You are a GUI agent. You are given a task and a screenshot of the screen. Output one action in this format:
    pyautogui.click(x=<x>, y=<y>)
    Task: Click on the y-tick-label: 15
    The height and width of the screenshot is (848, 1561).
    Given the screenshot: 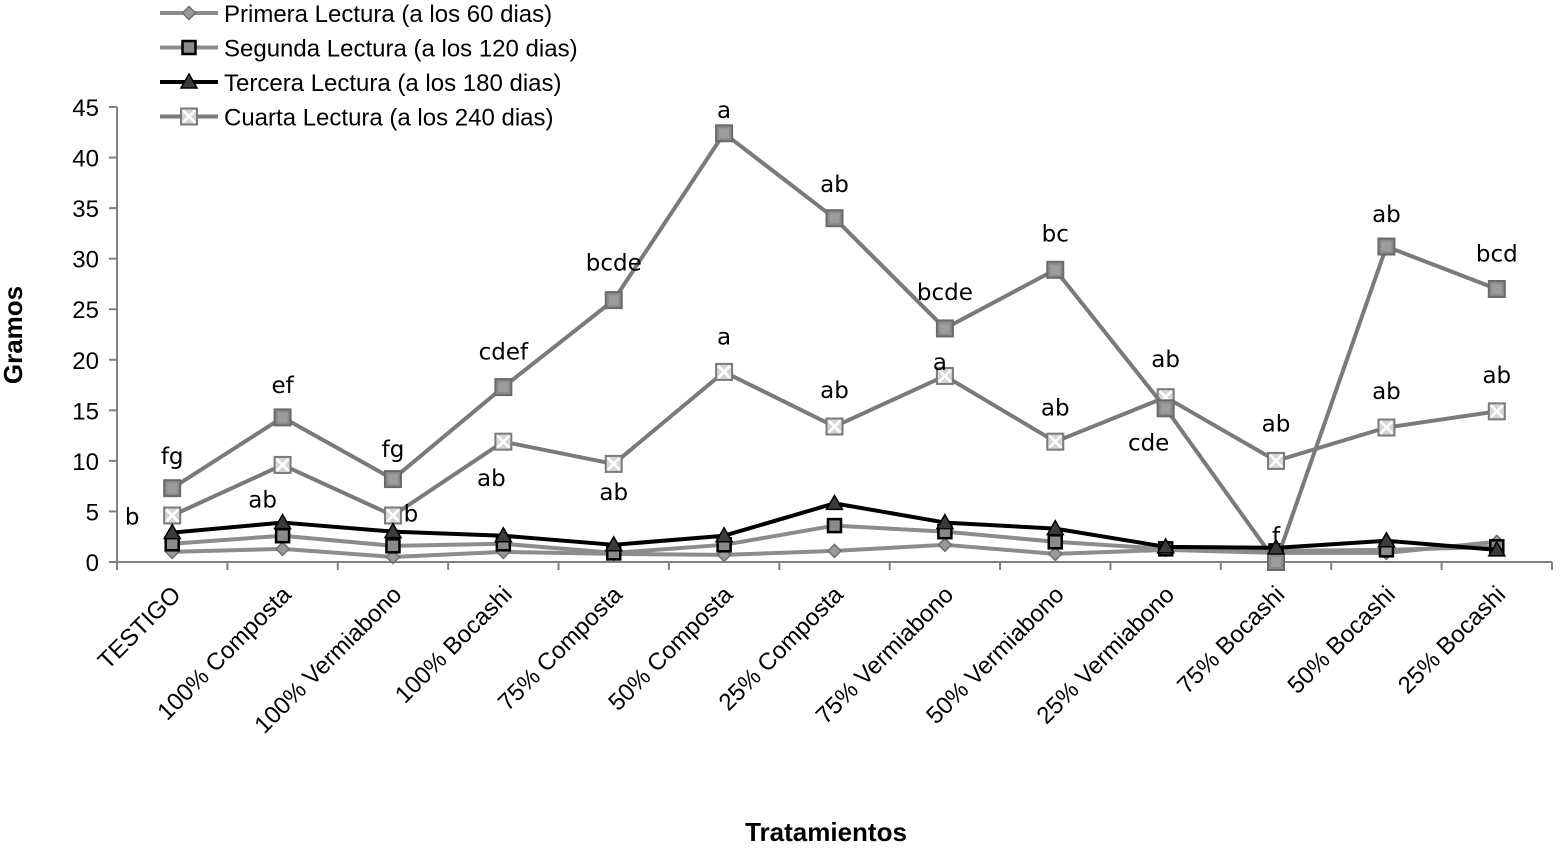 What is the action you would take?
    pyautogui.click(x=85, y=411)
    